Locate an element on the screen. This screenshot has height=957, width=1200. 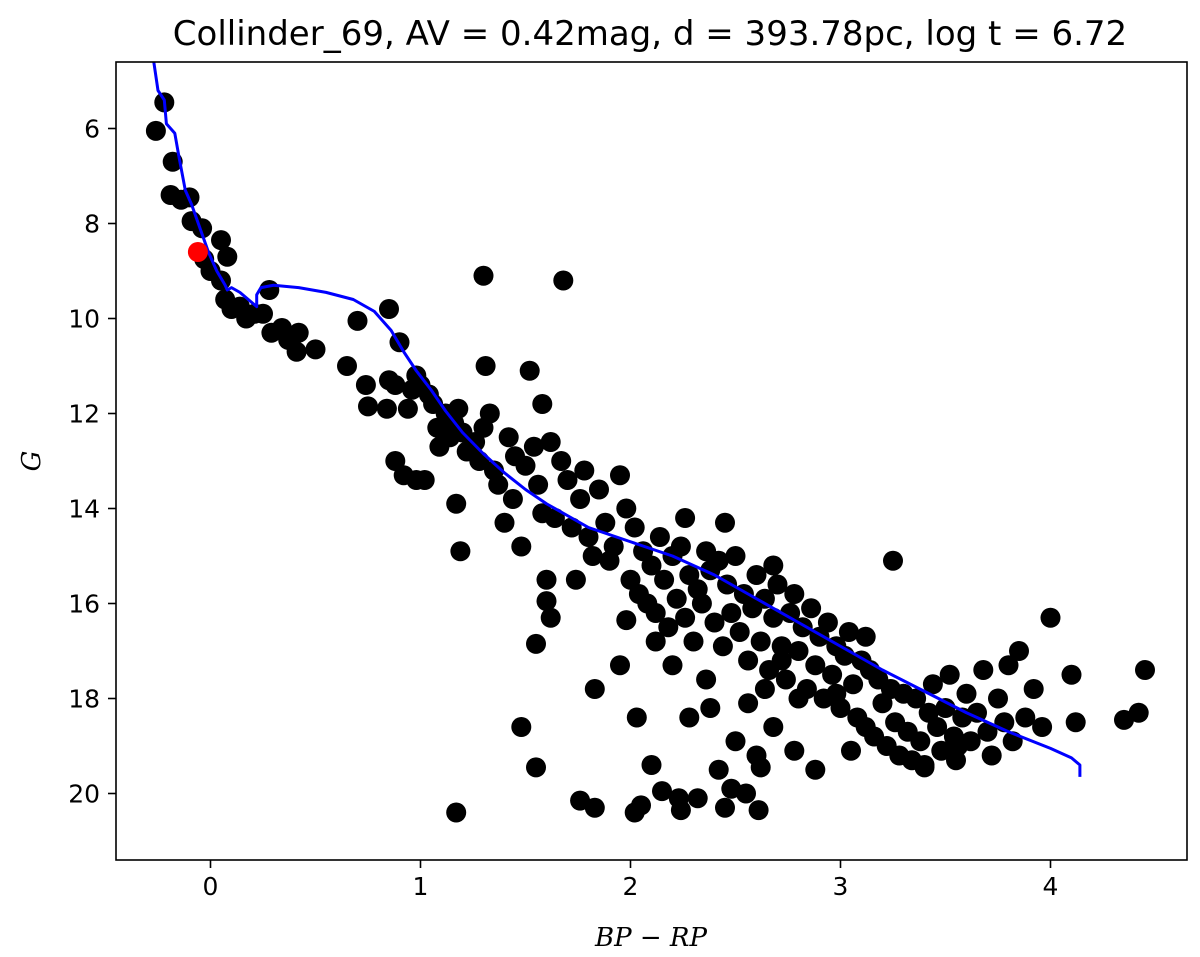
y-axis-ticks: 6 8 10 12 14 16 18 20 is located at coordinates (92, 462).